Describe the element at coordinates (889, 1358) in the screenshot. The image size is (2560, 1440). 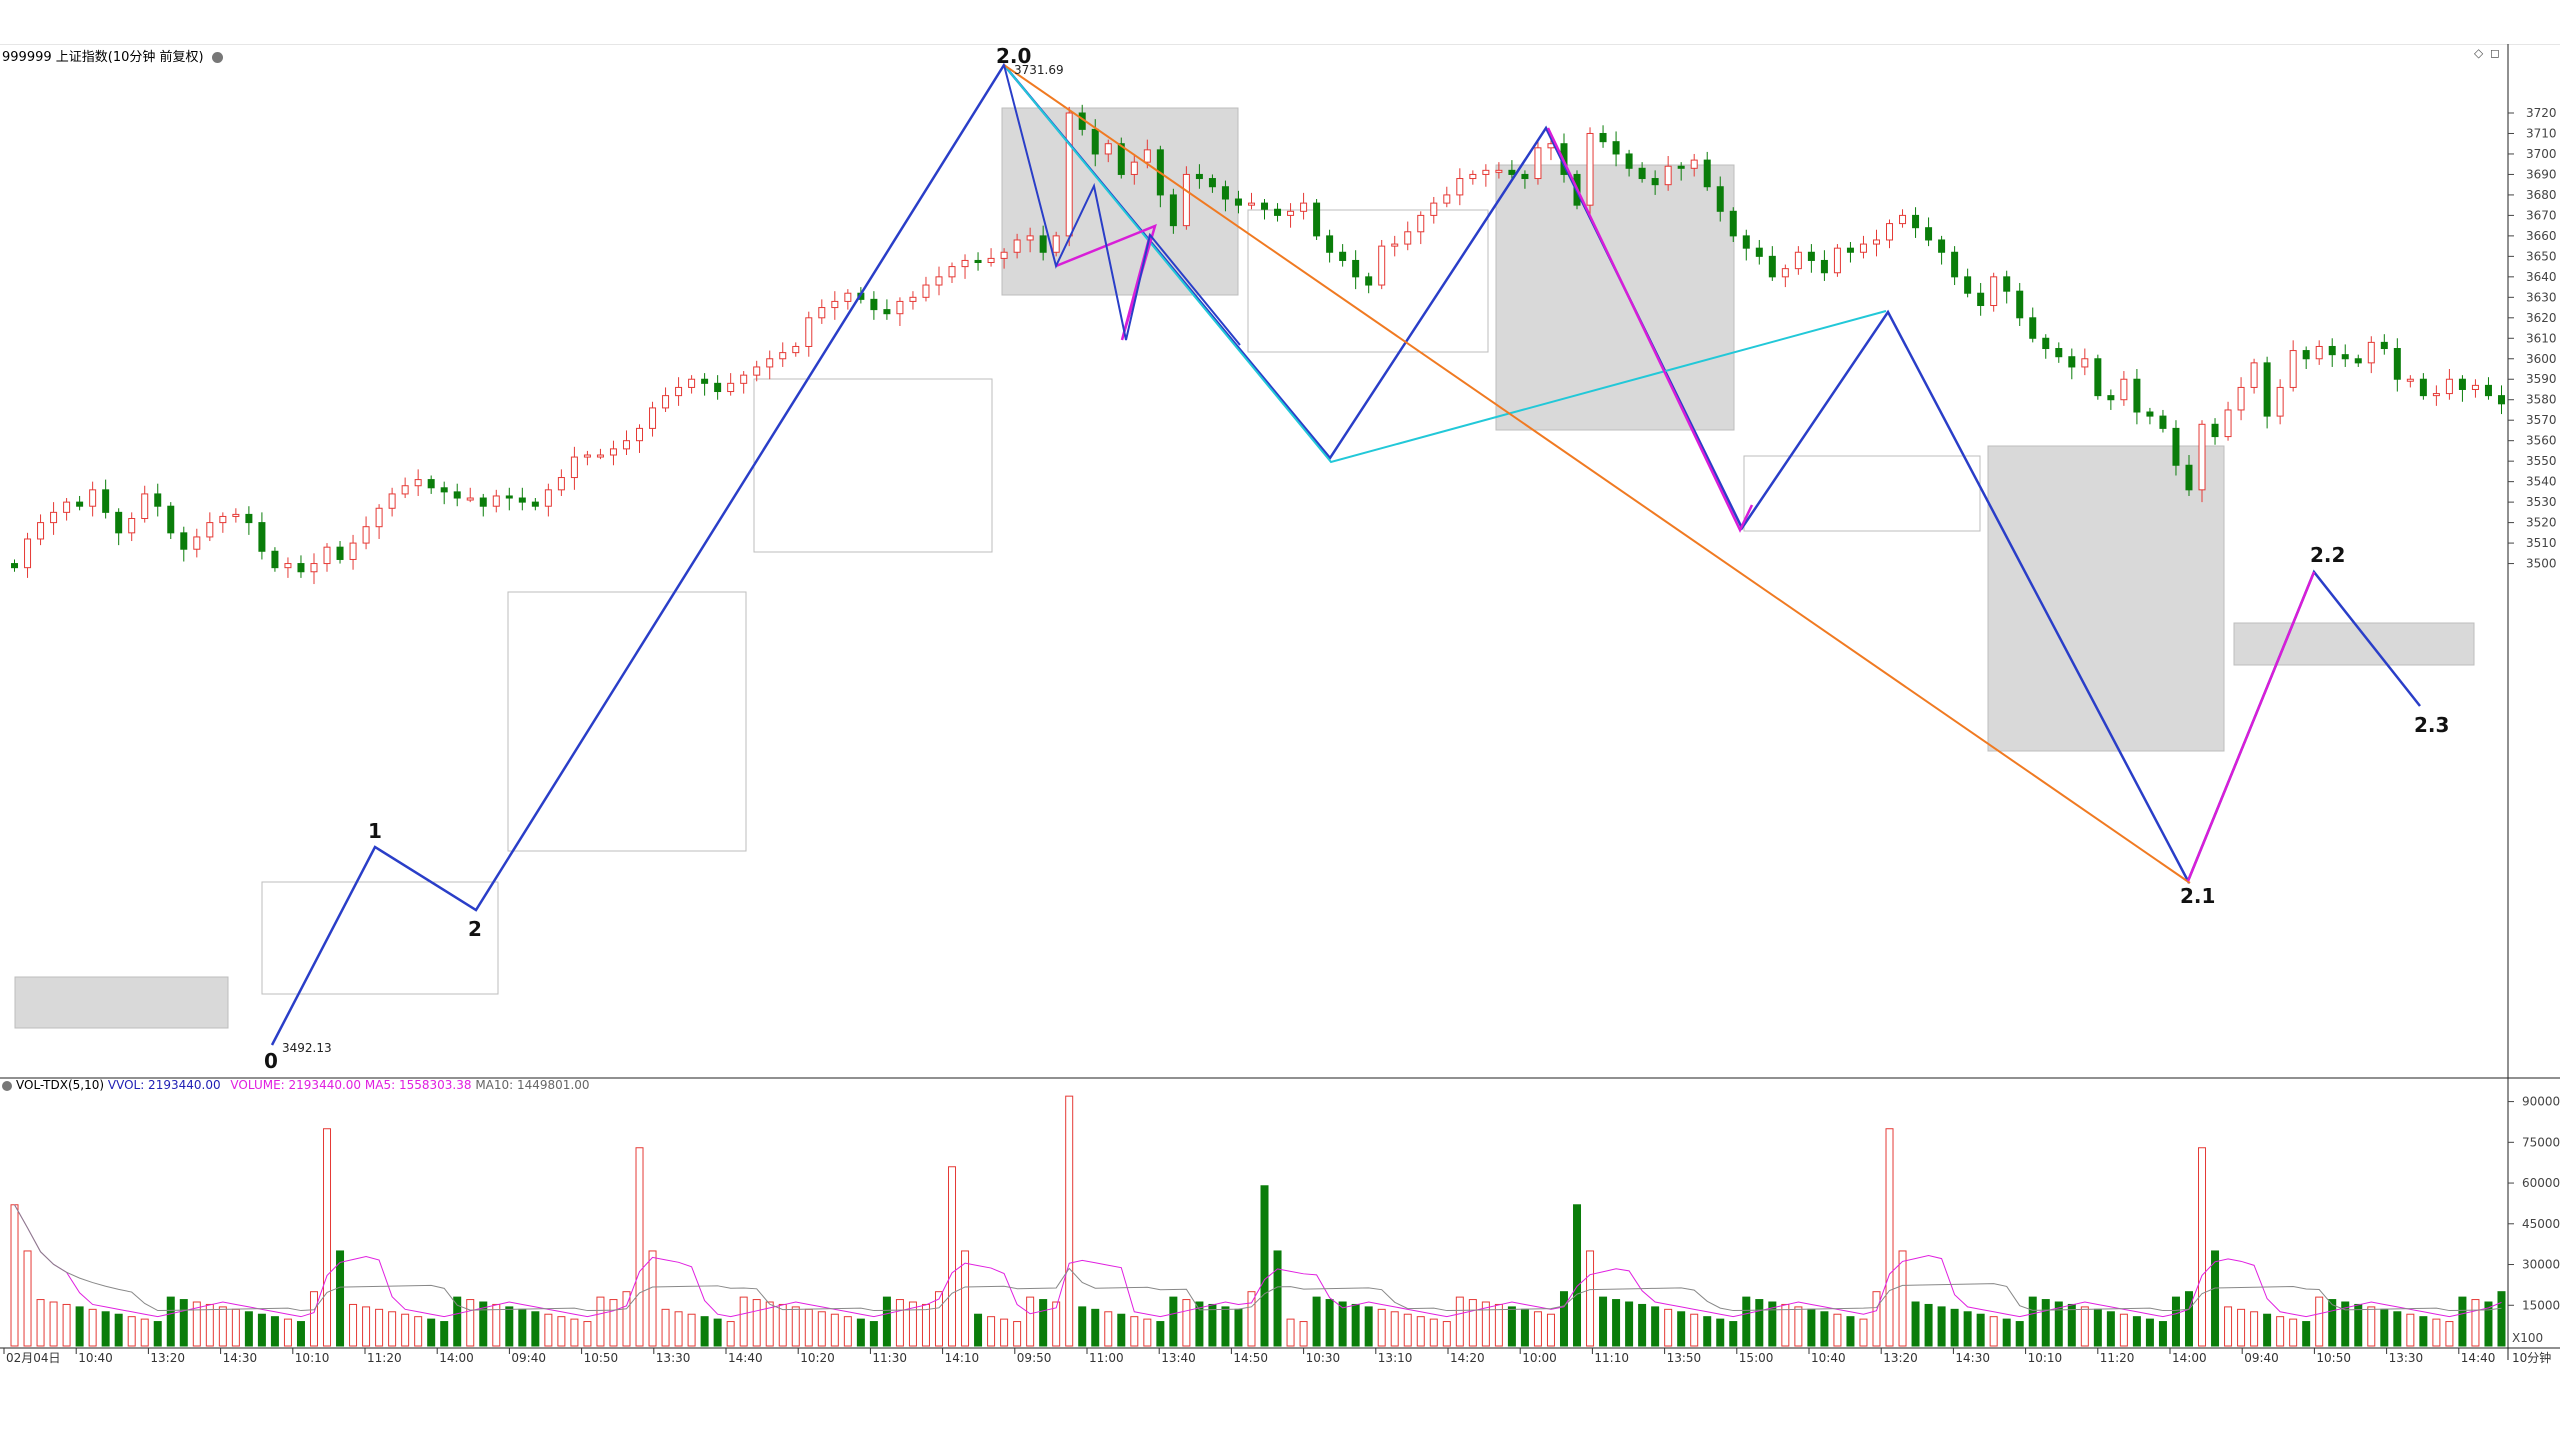
I see `time-tick-label: 11:30` at that location.